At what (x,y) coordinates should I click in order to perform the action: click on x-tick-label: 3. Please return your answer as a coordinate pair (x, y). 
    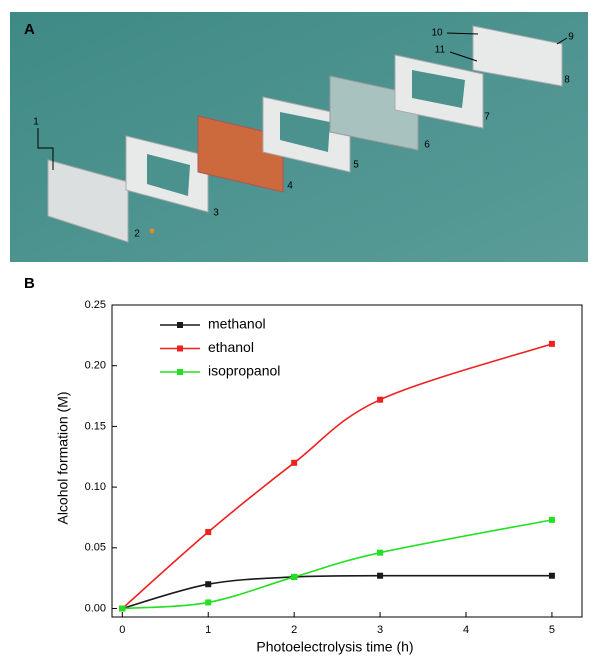
    Looking at the image, I should click on (380, 630).